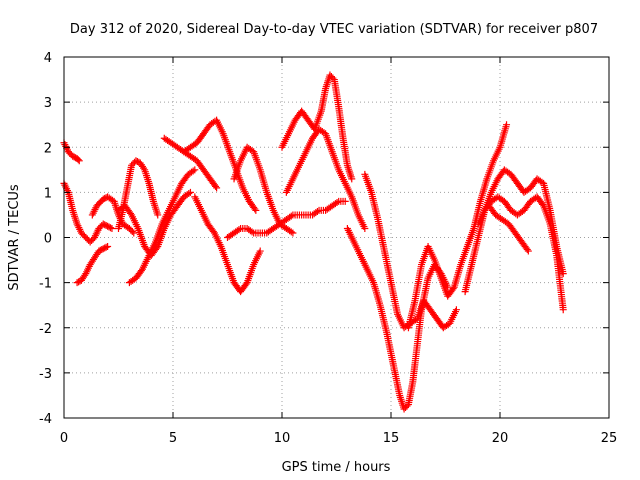  I want to click on x-tick-label: 0, so click(64, 438).